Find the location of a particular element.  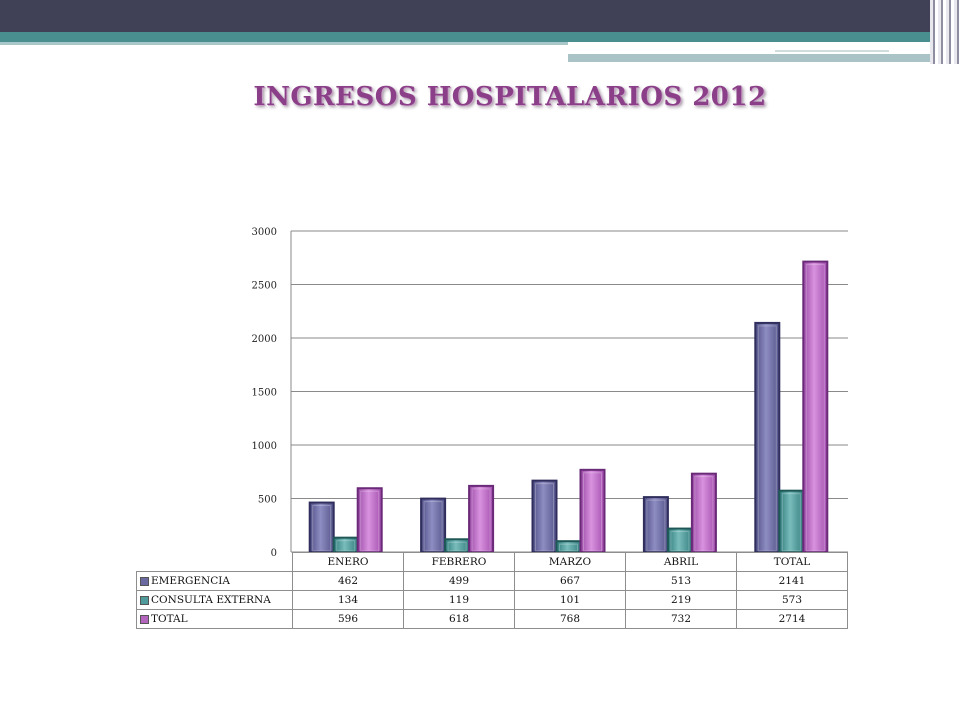

y-tick-label: 1000 is located at coordinates (264, 446).